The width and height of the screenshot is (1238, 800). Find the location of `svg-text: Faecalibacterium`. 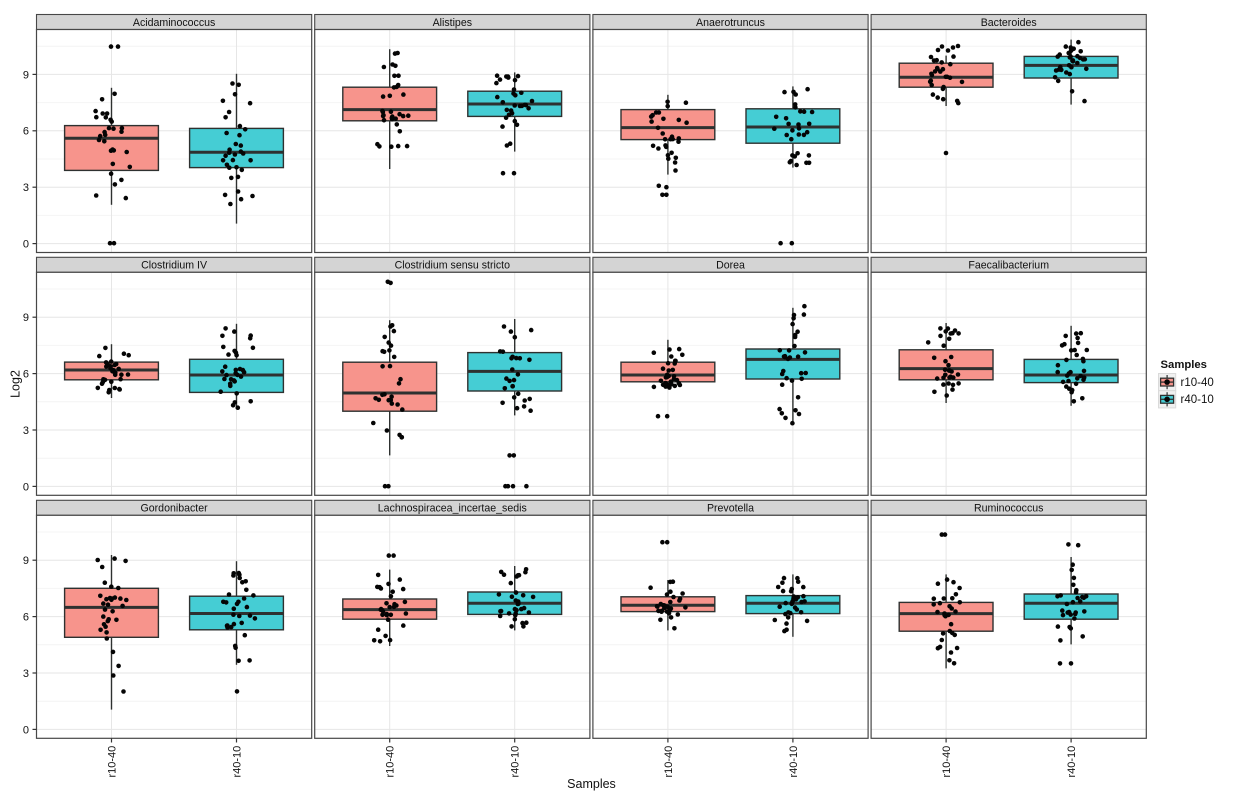

svg-text: Faecalibacterium is located at coordinates (1008, 266).